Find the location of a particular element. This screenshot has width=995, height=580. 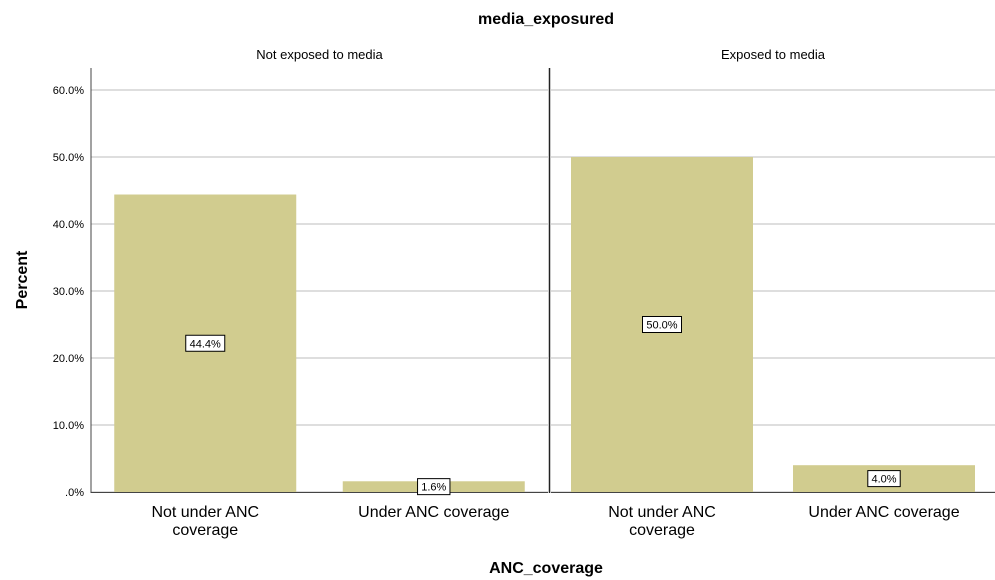

data-label: 44.4% is located at coordinates (205, 344).